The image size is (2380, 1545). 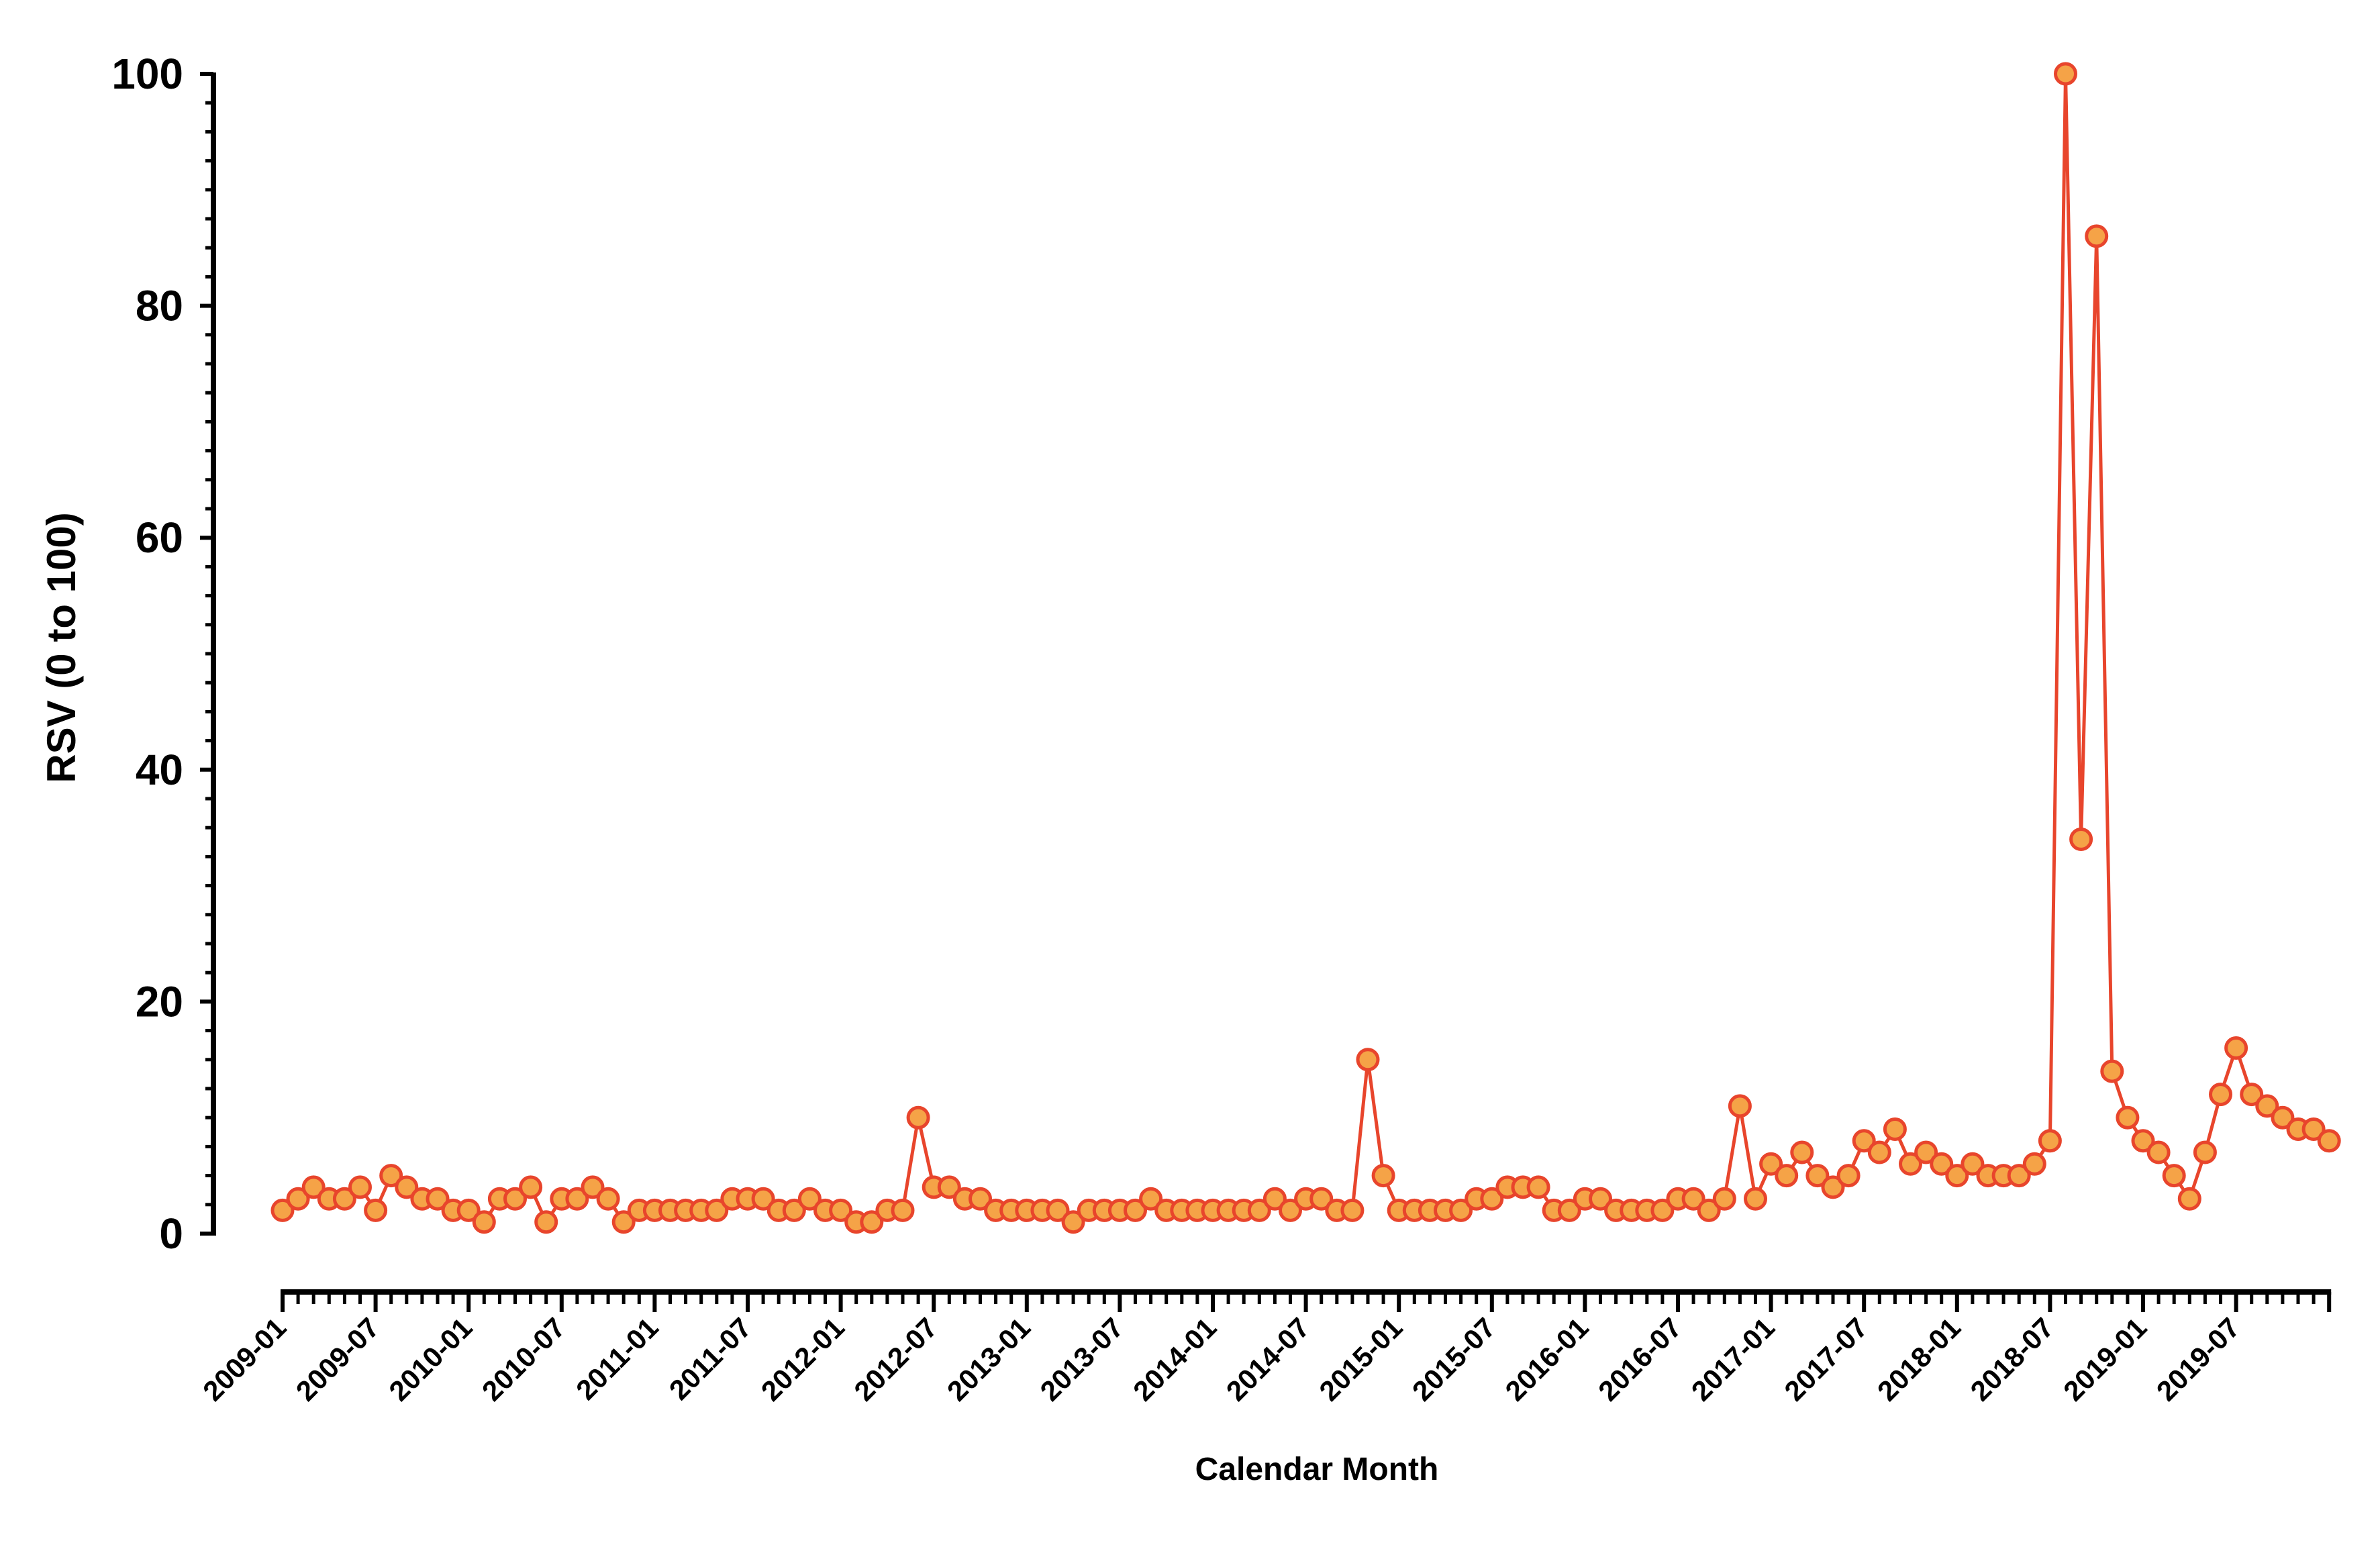 What do you see at coordinates (896, 1359) in the screenshot?
I see `x-tick-label: 2012-07` at bounding box center [896, 1359].